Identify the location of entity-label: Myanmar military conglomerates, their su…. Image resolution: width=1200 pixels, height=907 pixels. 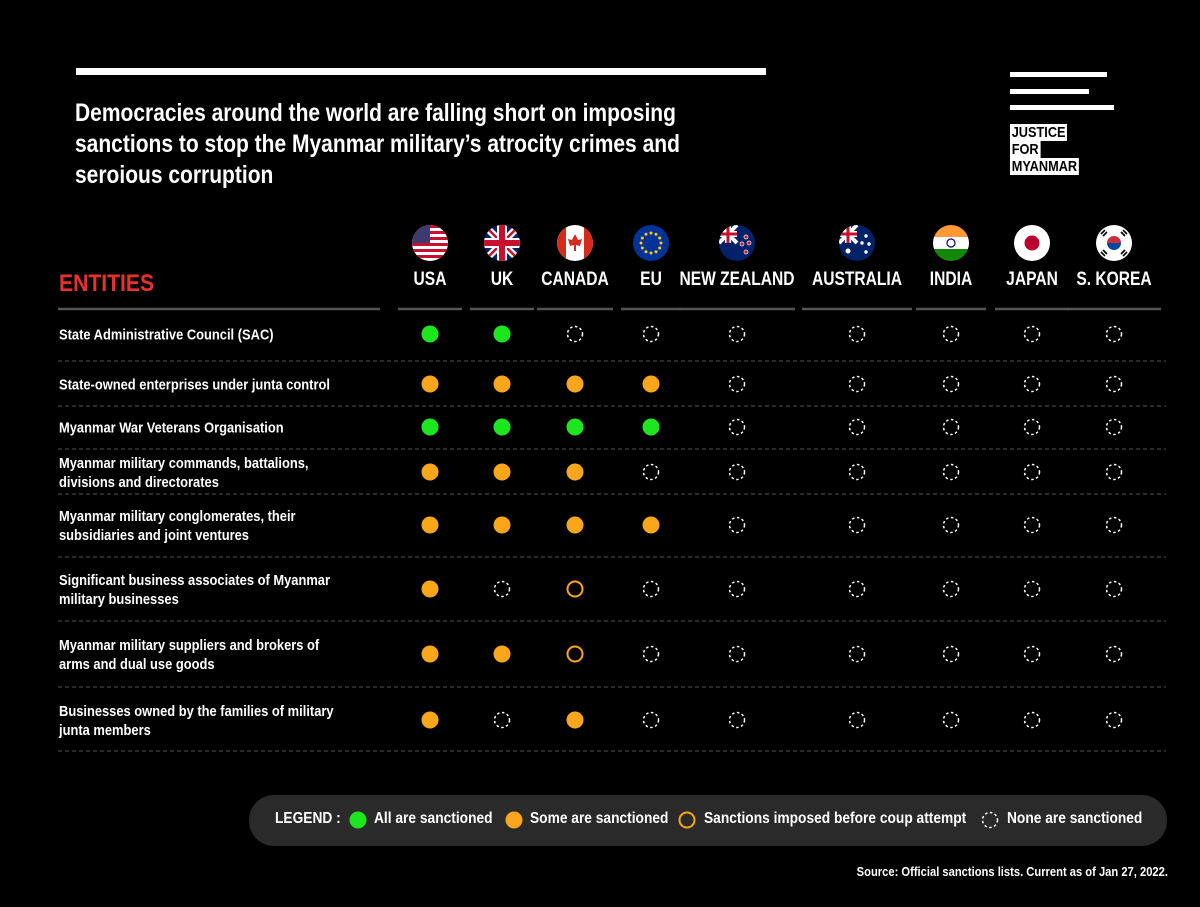
(177, 526).